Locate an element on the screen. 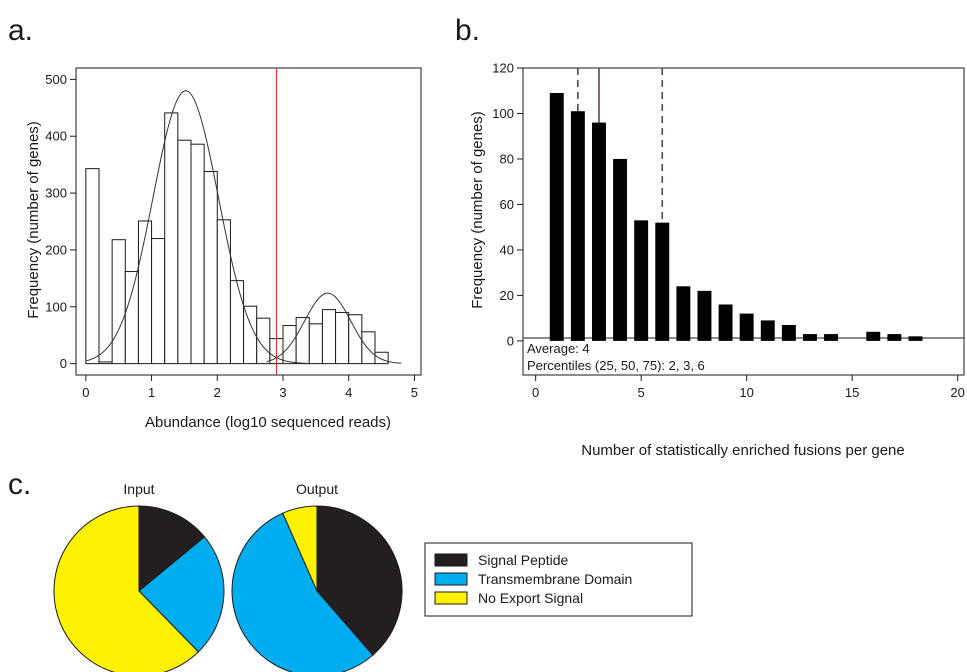  pie-input is located at coordinates (139, 588).